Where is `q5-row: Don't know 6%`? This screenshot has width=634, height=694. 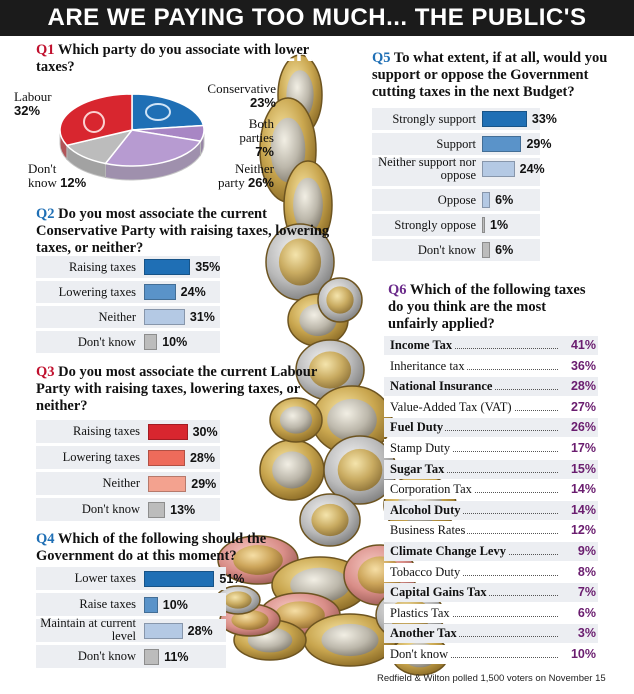 q5-row: Don't know 6% is located at coordinates (317, 250).